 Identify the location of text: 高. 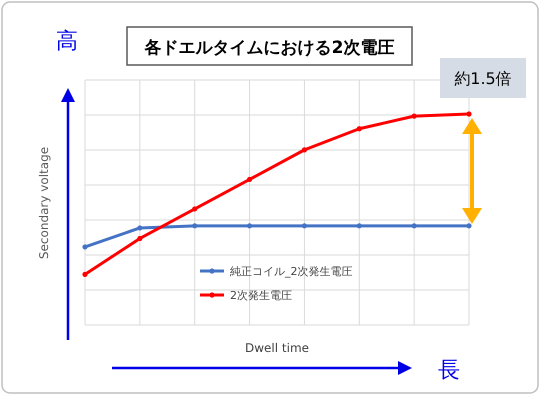
(67, 41).